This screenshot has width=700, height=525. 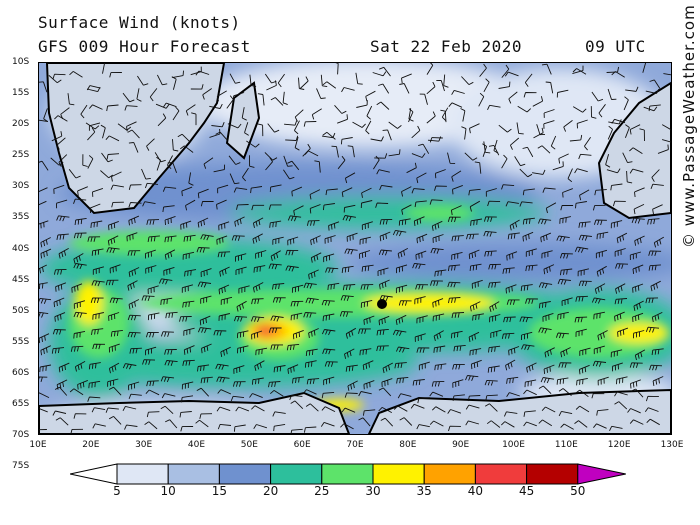 I want to click on legend-tick-label: 10, so click(x=168, y=491).